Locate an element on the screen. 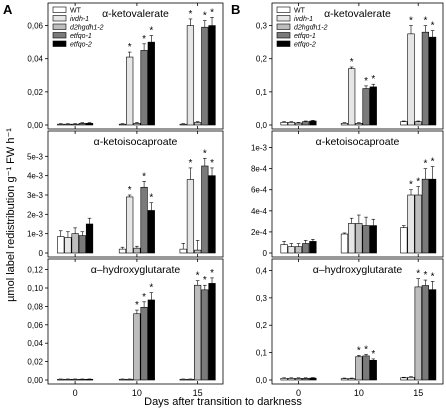  panel-a-letter: A is located at coordinates (8, 9).